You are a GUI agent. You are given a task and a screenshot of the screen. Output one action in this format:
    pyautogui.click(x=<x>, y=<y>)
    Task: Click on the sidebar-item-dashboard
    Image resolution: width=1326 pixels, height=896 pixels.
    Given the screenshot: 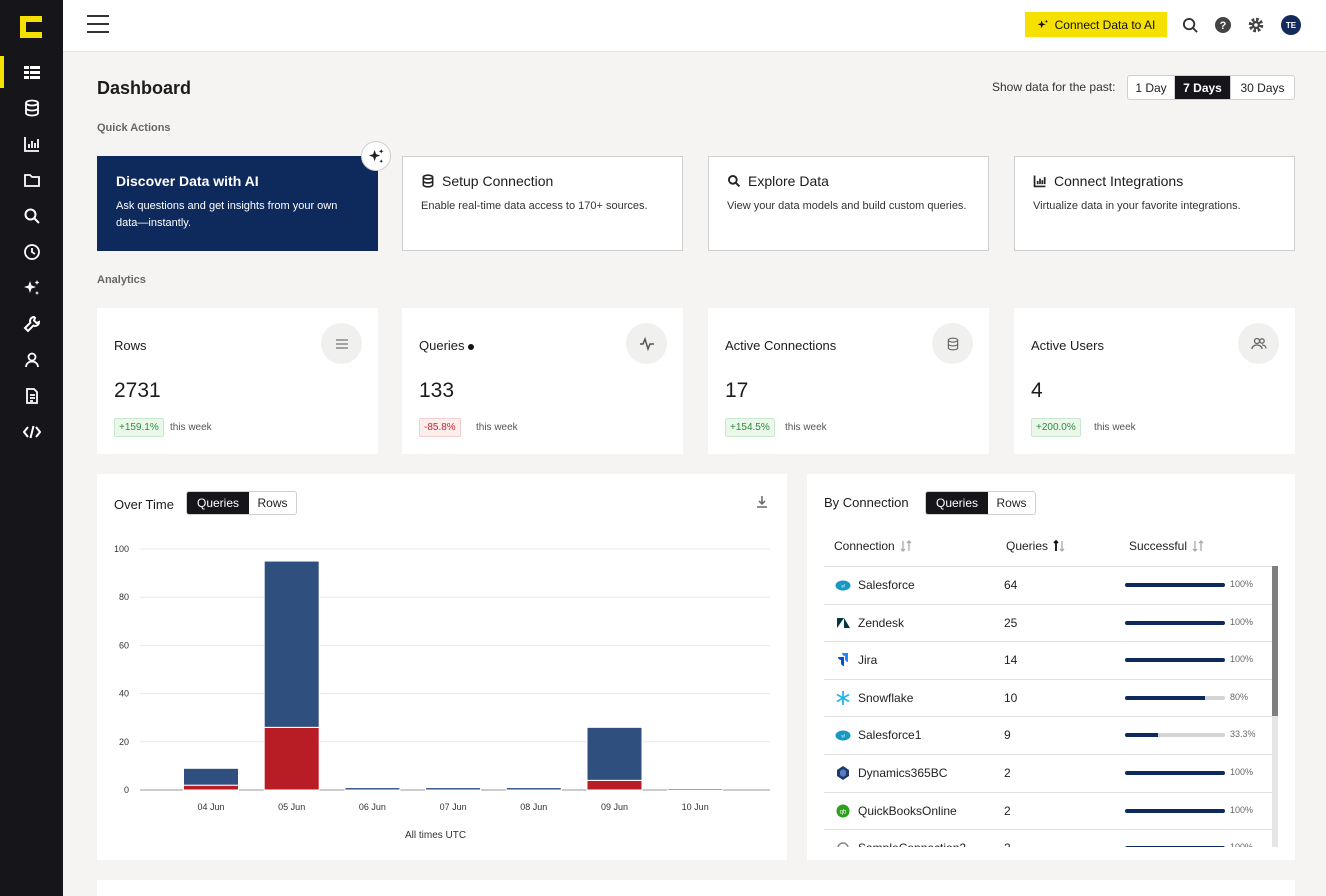 What is the action you would take?
    pyautogui.click(x=31, y=72)
    